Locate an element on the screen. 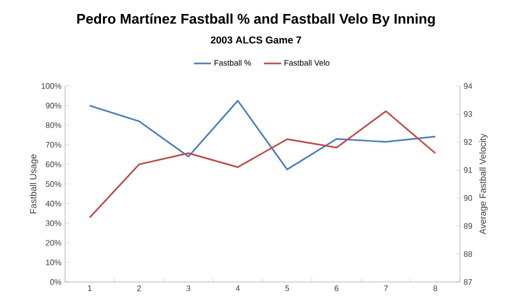 This screenshot has width=512, height=308. y2-tick-label: 93 is located at coordinates (468, 114).